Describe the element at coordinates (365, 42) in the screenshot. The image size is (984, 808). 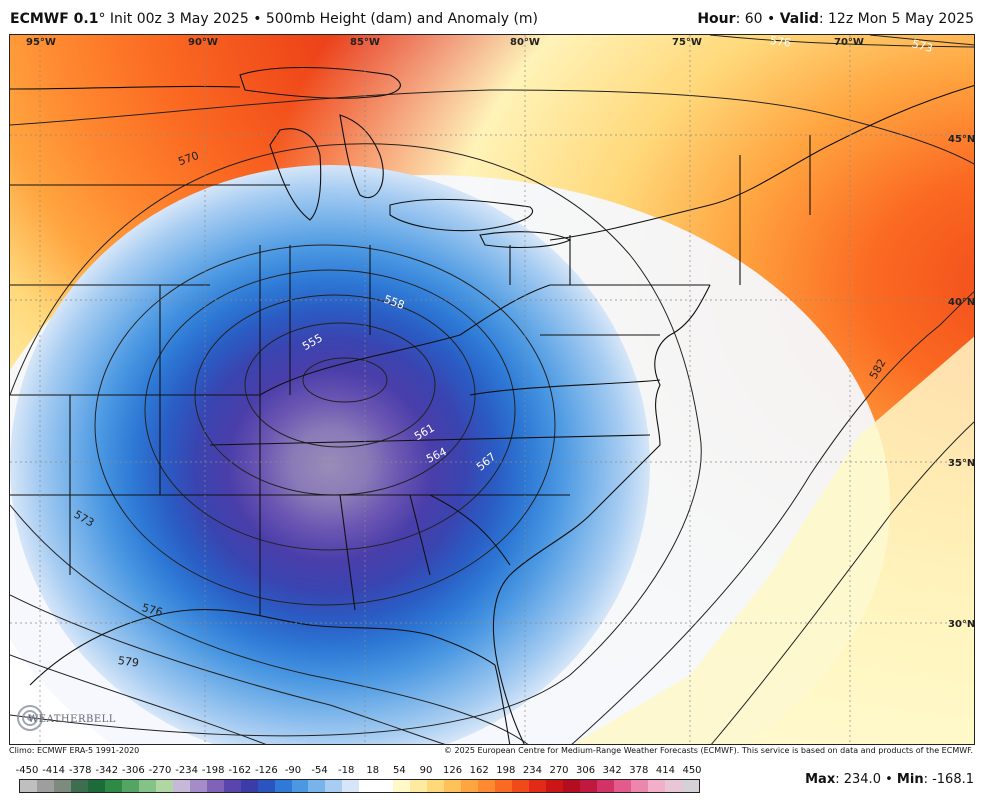
I see `lon-label-85w: 85°W` at that location.